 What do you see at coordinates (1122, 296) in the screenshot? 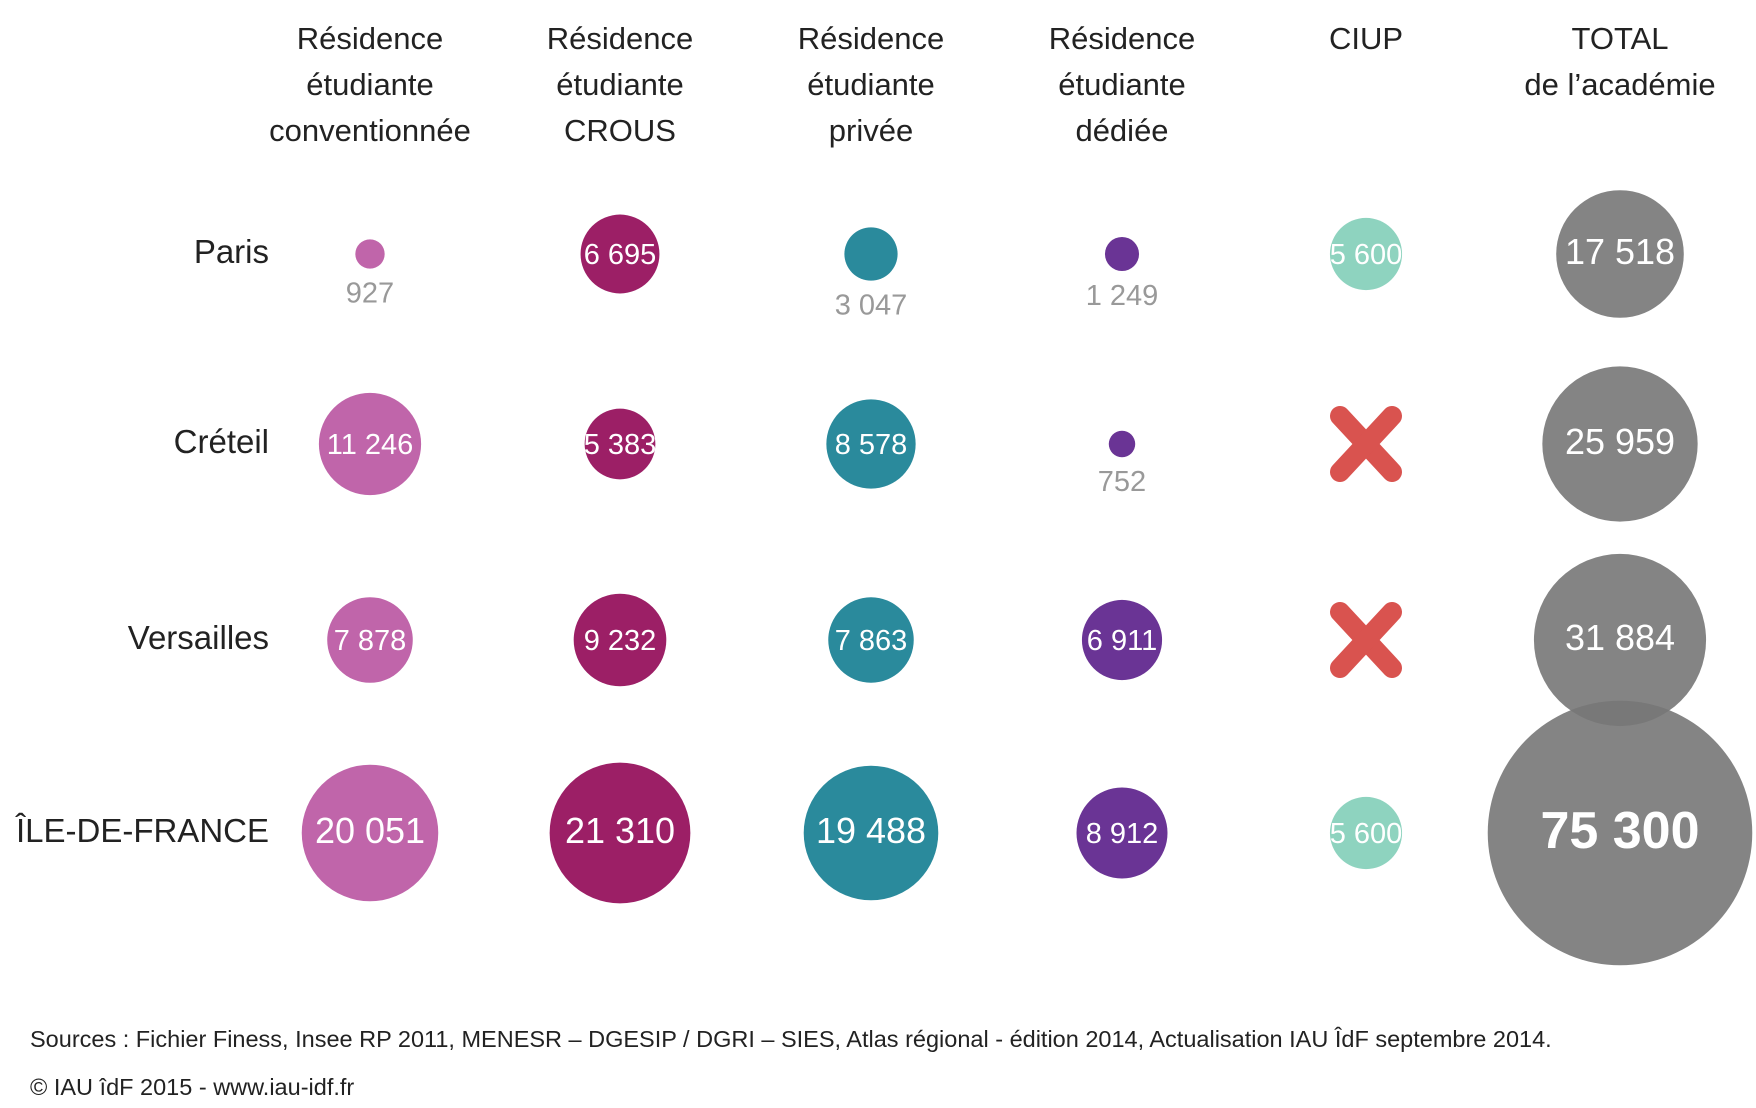
I see `value-label: 1 249` at bounding box center [1122, 296].